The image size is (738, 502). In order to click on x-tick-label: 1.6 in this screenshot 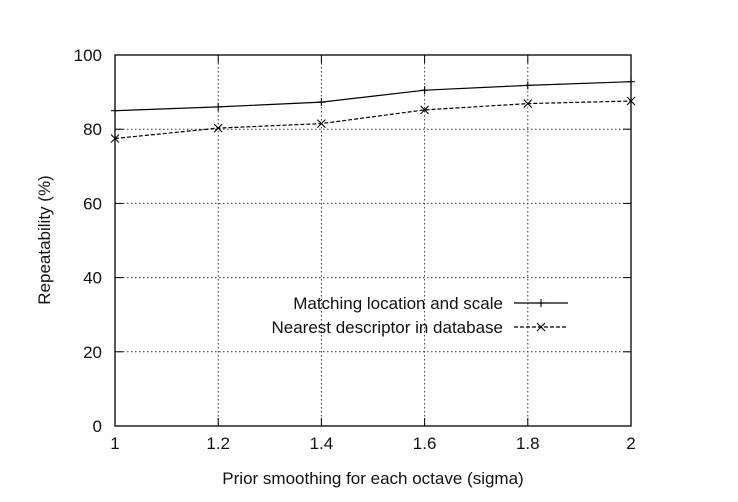, I will do `click(425, 443)`.